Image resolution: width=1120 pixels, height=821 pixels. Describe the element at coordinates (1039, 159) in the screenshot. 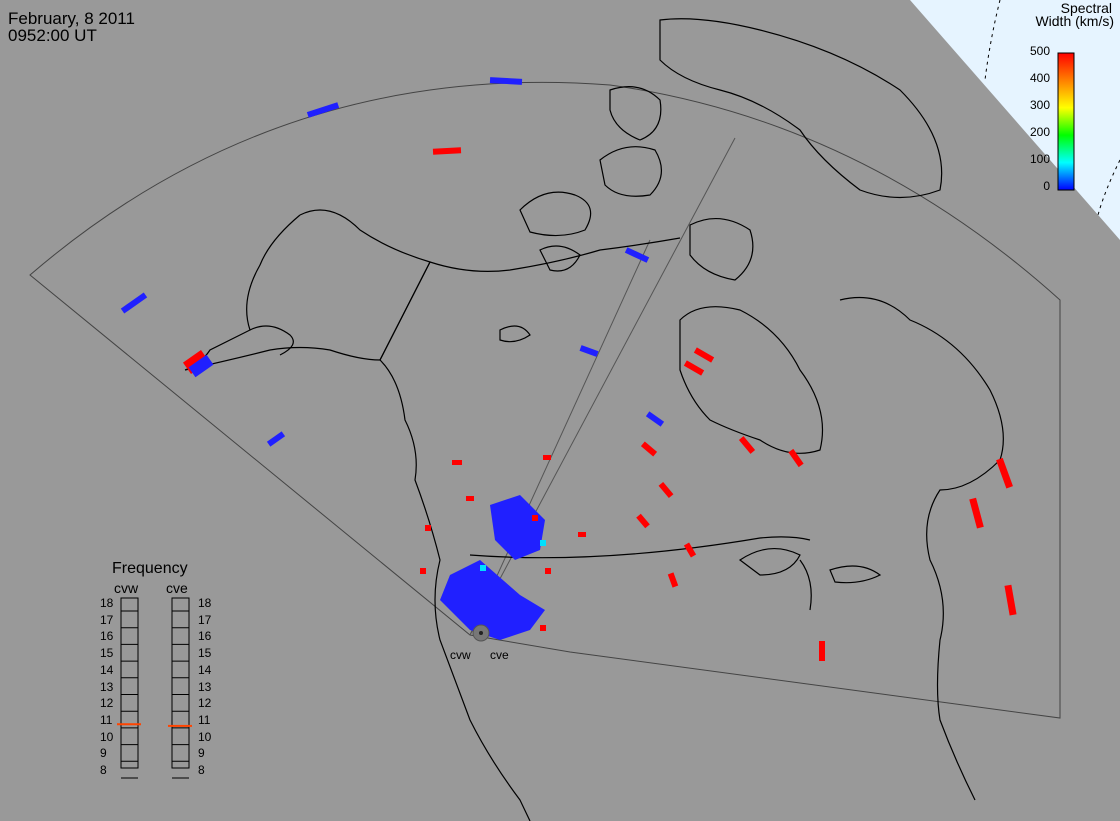

I see `colorbar-tick: 100` at that location.